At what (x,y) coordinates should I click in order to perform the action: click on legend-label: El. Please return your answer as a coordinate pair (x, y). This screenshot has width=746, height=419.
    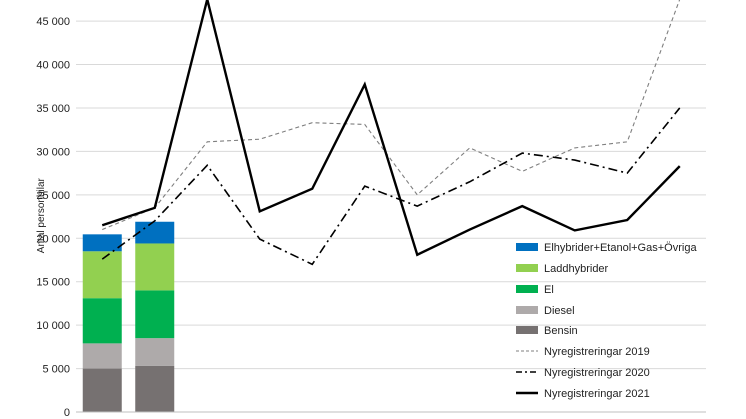
    Looking at the image, I should click on (549, 290).